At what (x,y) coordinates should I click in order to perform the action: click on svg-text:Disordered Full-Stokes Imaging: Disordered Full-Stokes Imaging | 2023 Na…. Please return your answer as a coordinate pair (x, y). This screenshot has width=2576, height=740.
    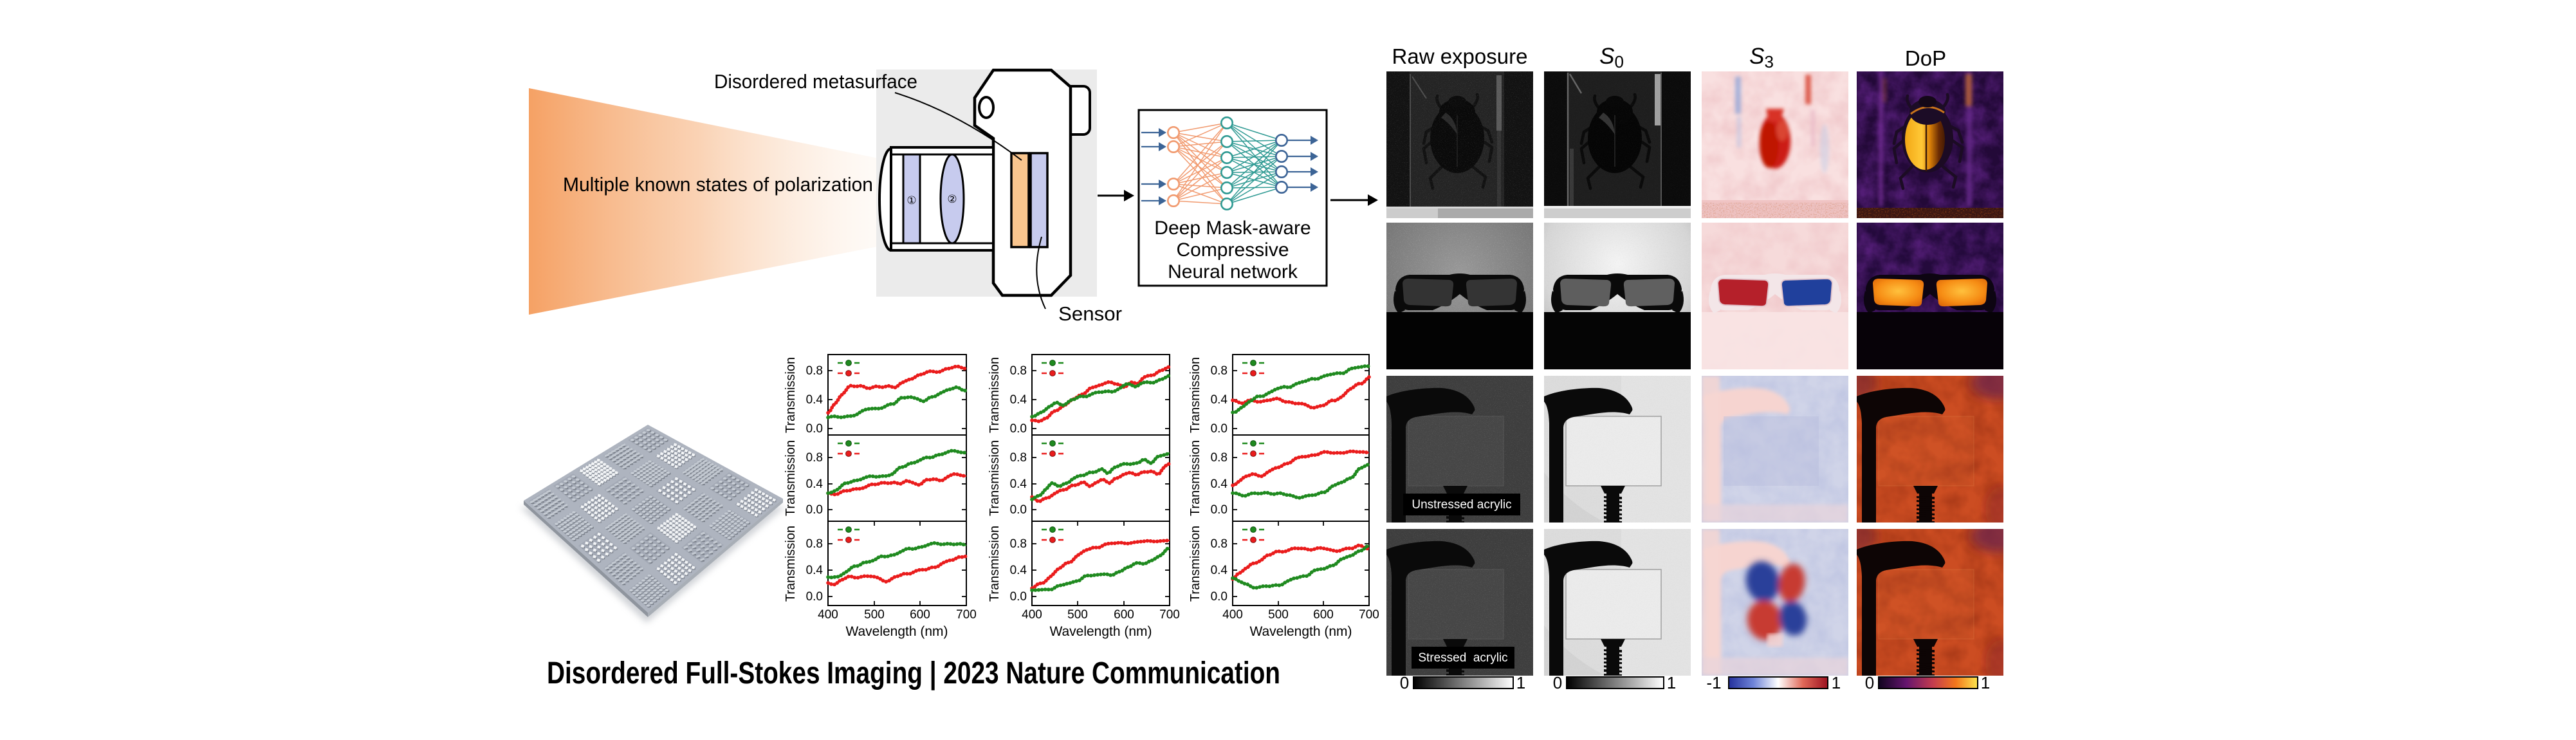
    Looking at the image, I should click on (913, 673).